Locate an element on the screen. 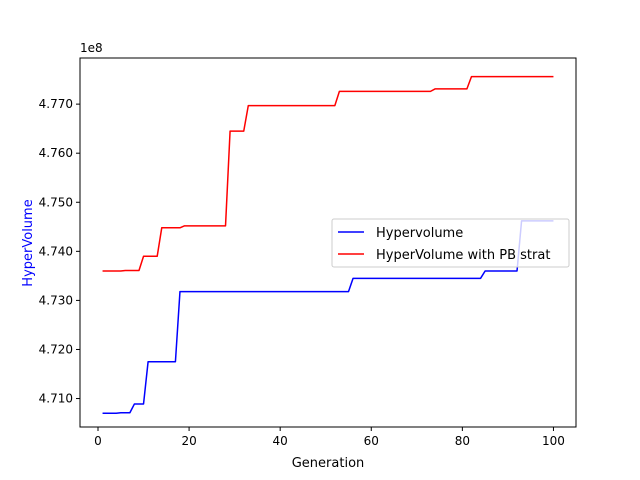 Image resolution: width=640 pixels, height=480 pixels. y-tick-label: 4.710 is located at coordinates (56, 399).